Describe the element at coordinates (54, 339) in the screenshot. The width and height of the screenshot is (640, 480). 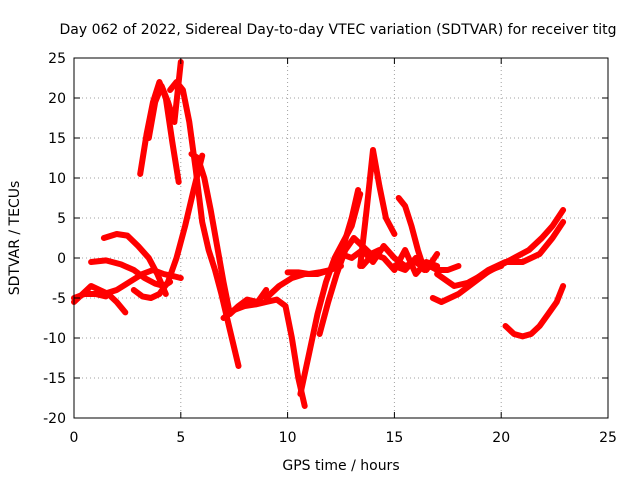
I see `y-tick-label: -10` at that location.